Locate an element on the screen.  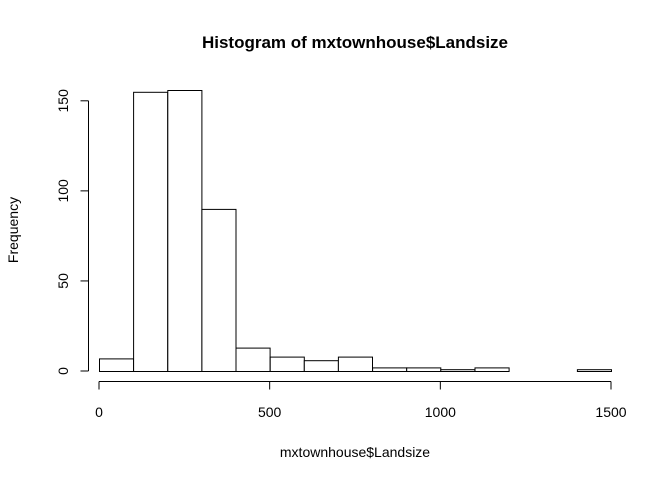
x-tick-label: 0 is located at coordinates (99, 412).